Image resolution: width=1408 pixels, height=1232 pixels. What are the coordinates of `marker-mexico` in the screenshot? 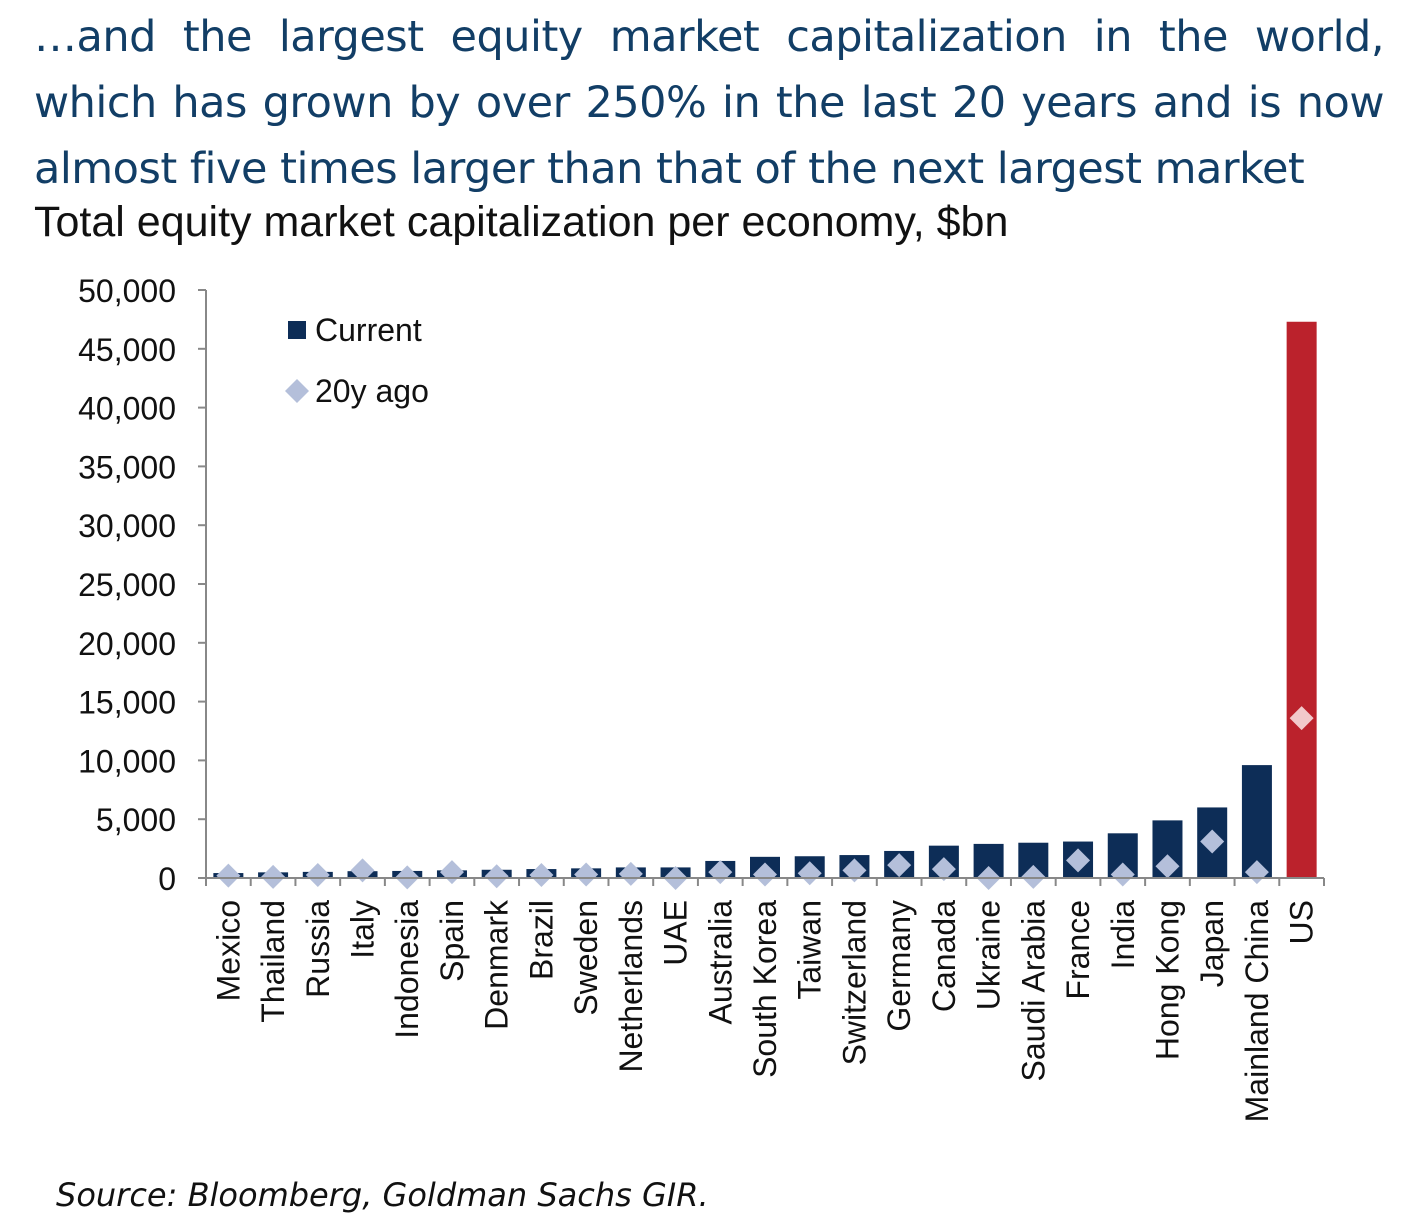 It's located at (228, 875).